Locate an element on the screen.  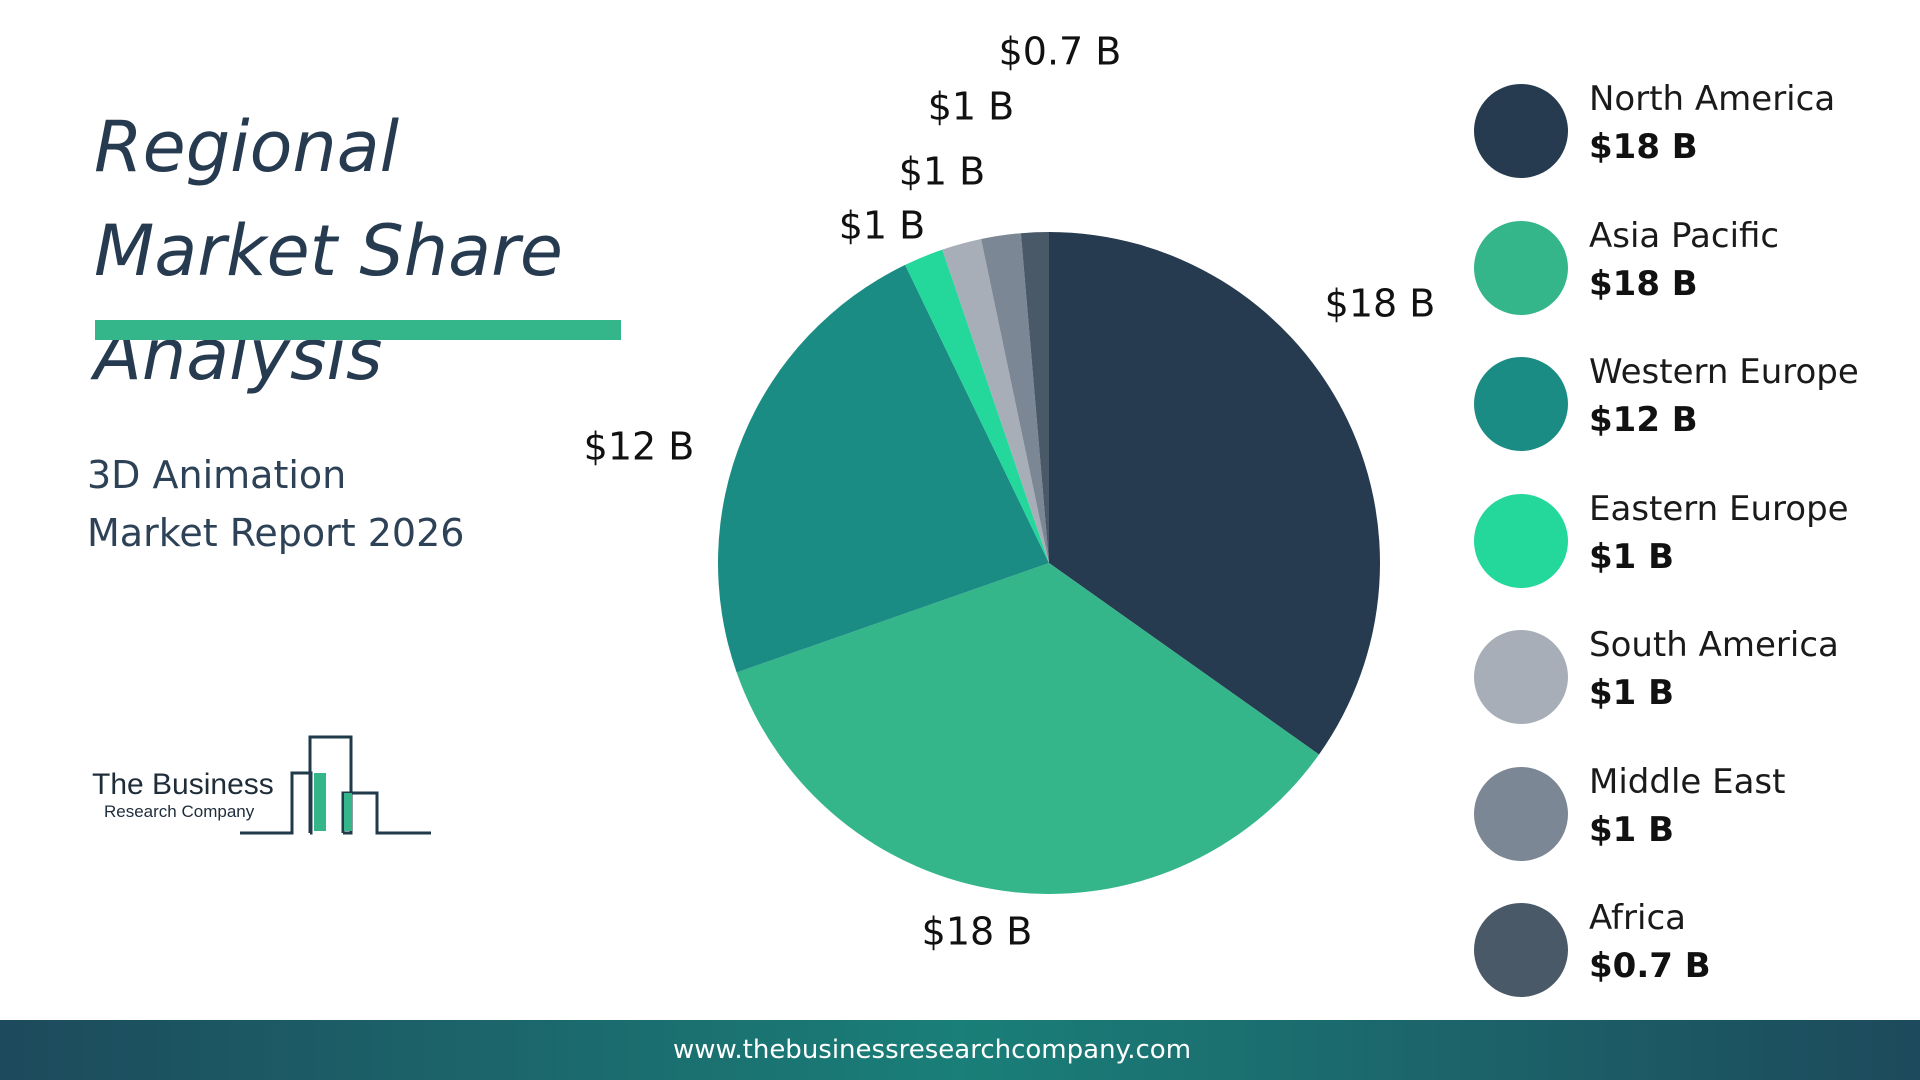
legend-name: Eastern Europe is located at coordinates (1719, 508).